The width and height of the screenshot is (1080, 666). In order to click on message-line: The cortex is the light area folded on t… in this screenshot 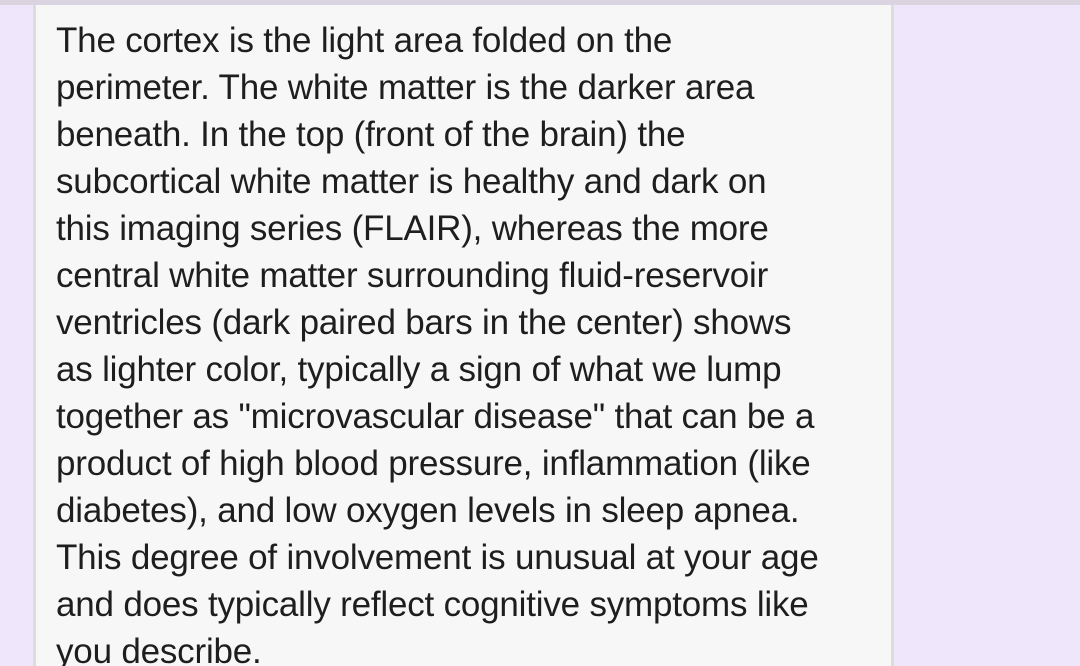, I will do `click(364, 40)`.